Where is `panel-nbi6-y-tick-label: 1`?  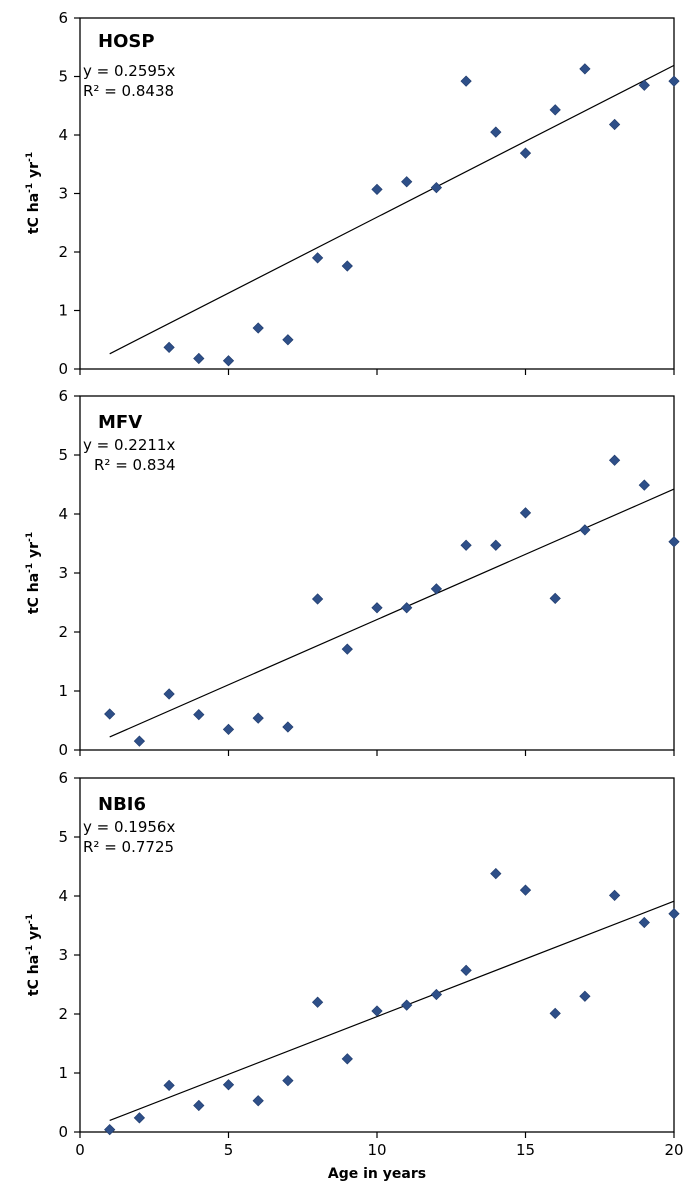
panel-nbi6-y-tick-label: 1 is located at coordinates (63, 1073).